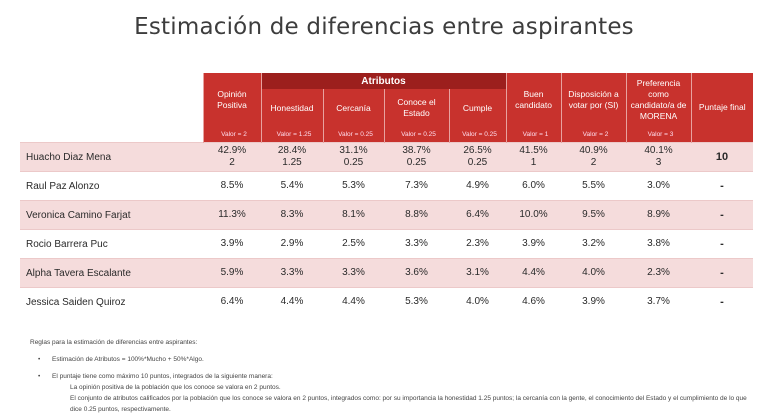  I want to click on header-label: Cercanía, so click(353, 107).